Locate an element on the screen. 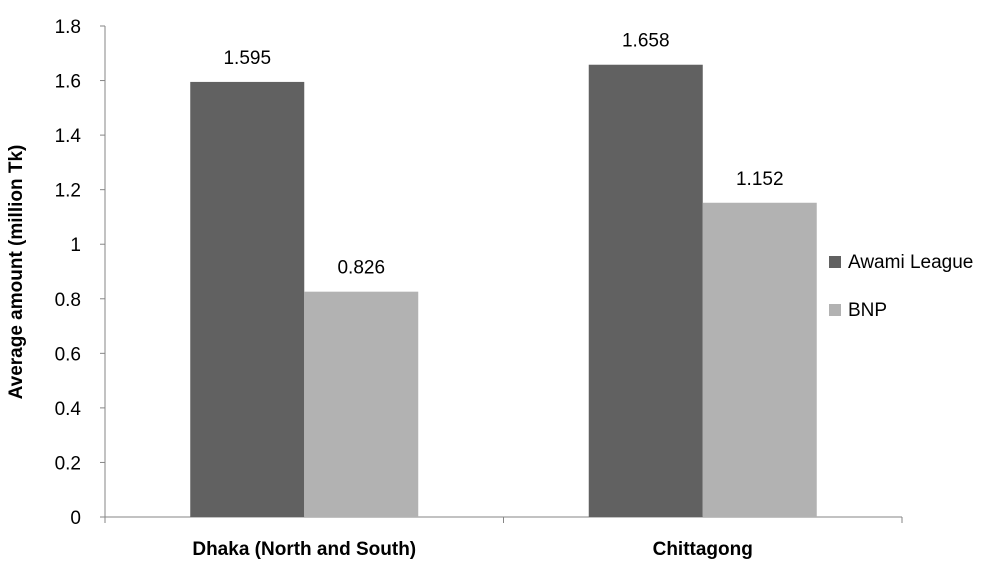 This screenshot has height=562, width=1008. data-label: 1.595 is located at coordinates (247, 58).